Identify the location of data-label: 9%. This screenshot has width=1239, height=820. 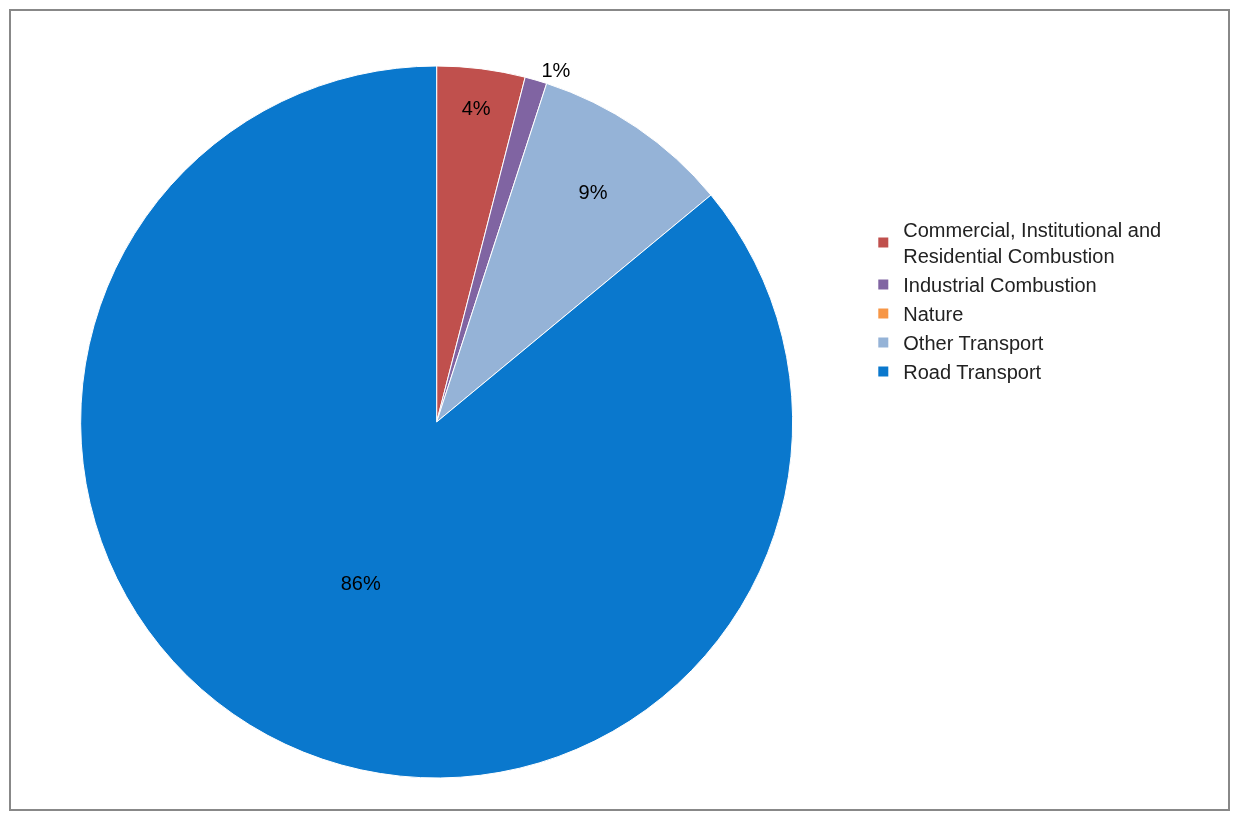
(593, 191).